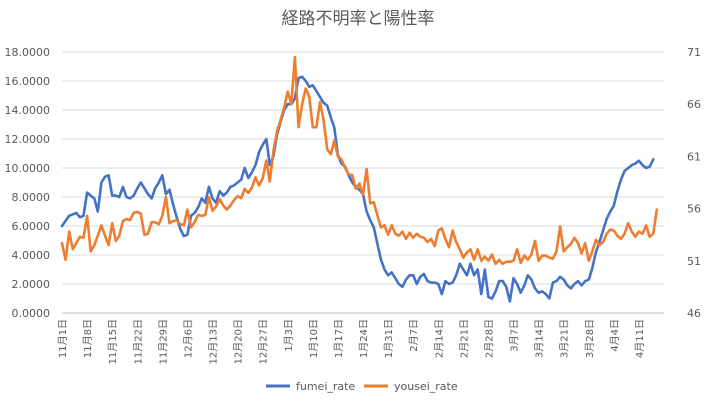 The width and height of the screenshot is (716, 409). I want to click on x-tick-label: 2月21日, so click(464, 338).